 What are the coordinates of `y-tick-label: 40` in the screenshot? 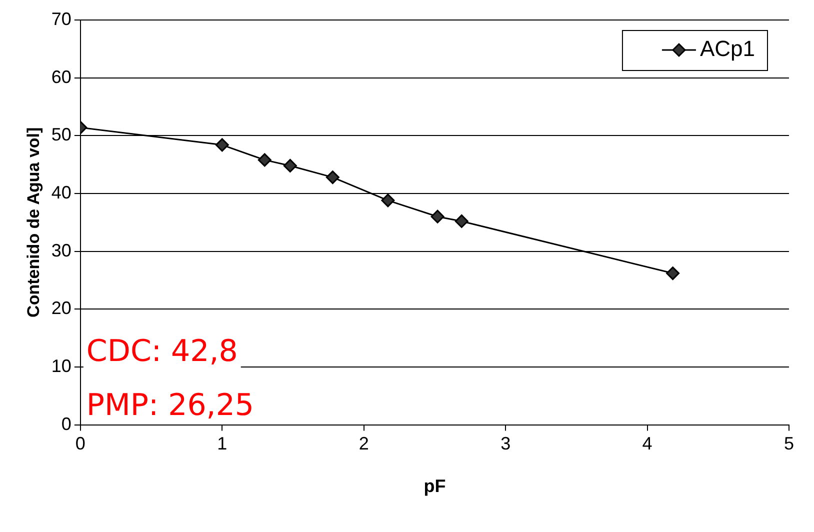 It's located at (61, 192).